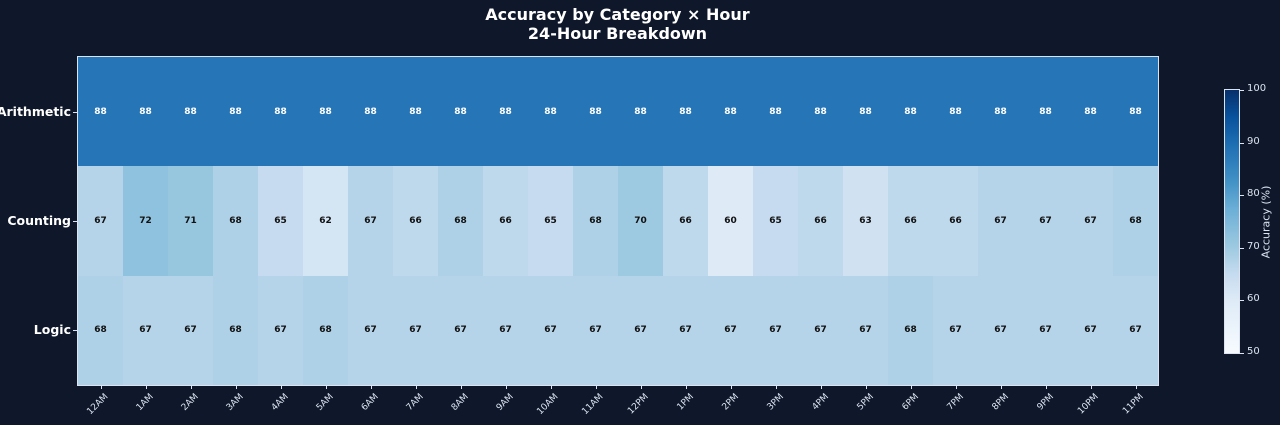 This screenshot has height=425, width=1280. What do you see at coordinates (460, 402) in the screenshot?
I see `x-tick-label: 8AM` at bounding box center [460, 402].